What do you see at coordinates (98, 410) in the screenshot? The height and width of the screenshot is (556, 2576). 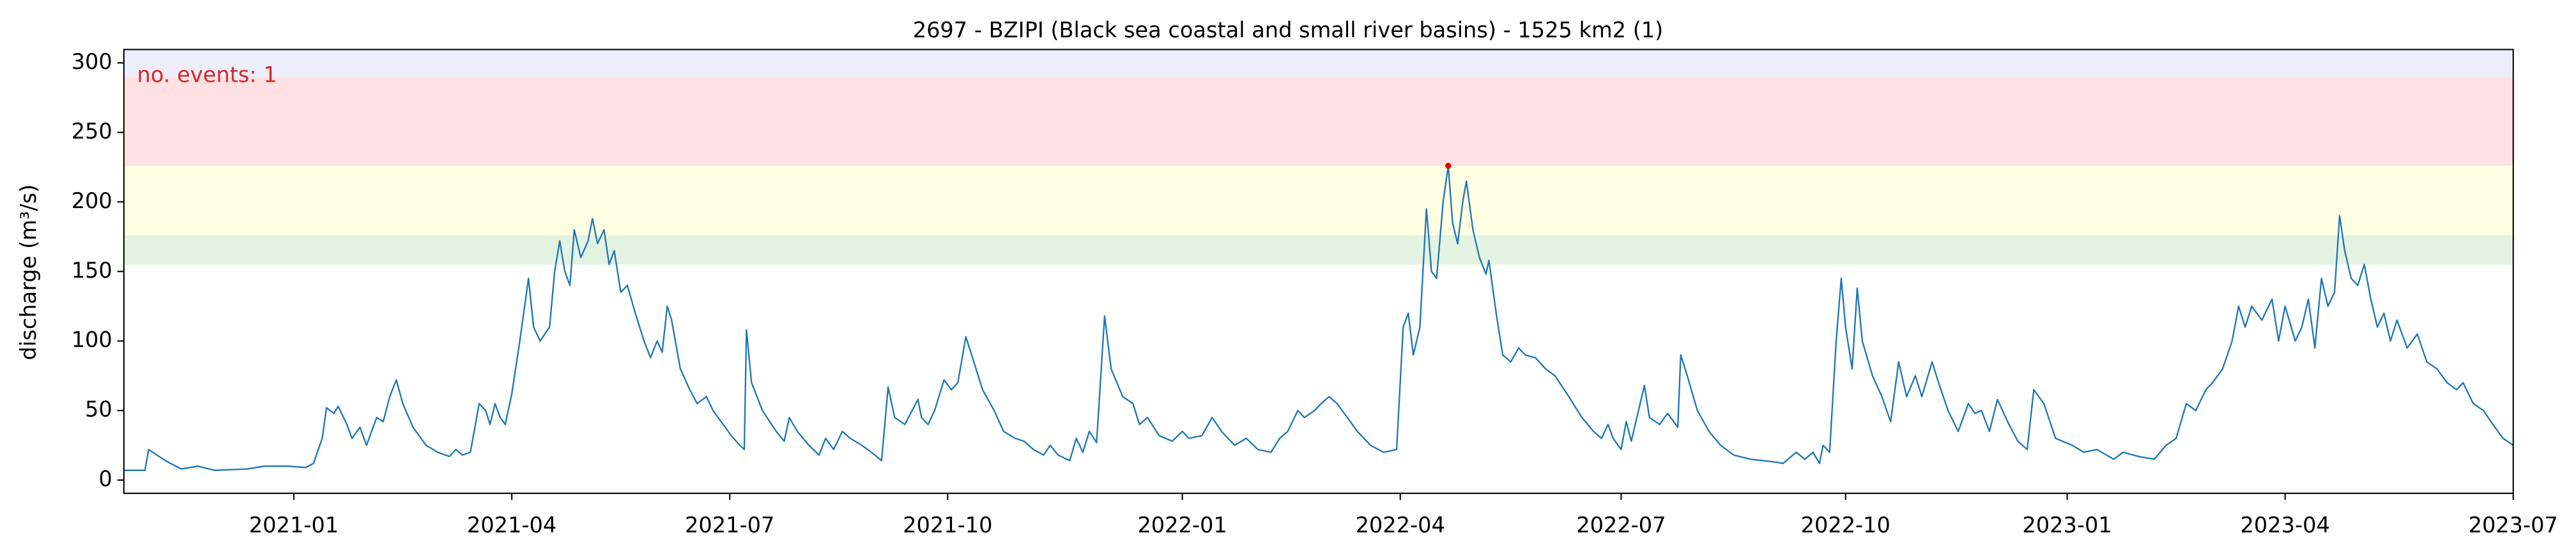 I see `y-tick-label: 50` at bounding box center [98, 410].